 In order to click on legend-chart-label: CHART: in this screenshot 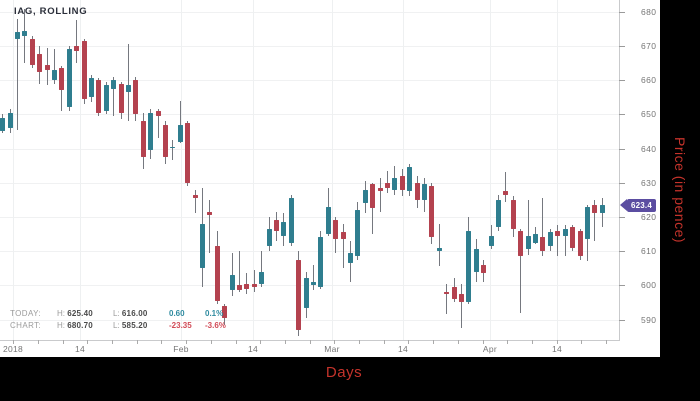, I will do `click(26, 325)`.